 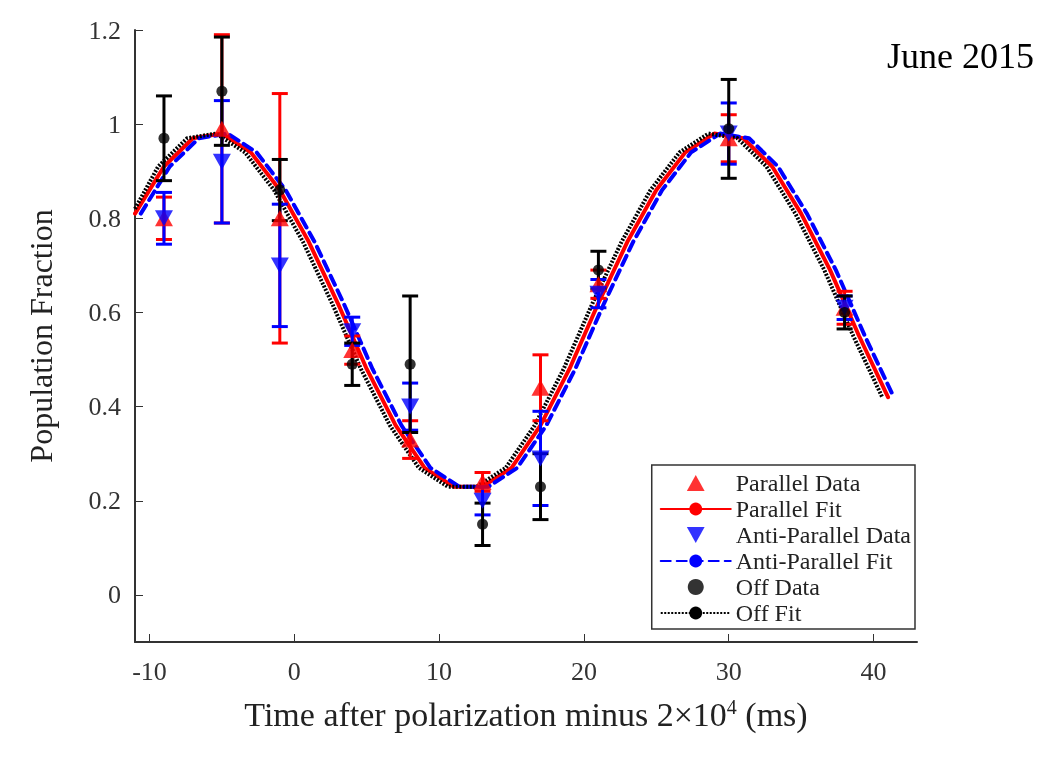 I want to click on annotation: June 2015, so click(x=961, y=56).